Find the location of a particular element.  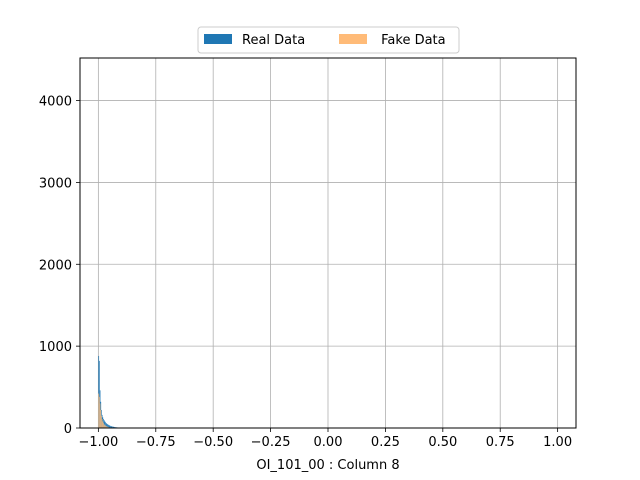

x-tick-label: −0.50 is located at coordinates (213, 442).